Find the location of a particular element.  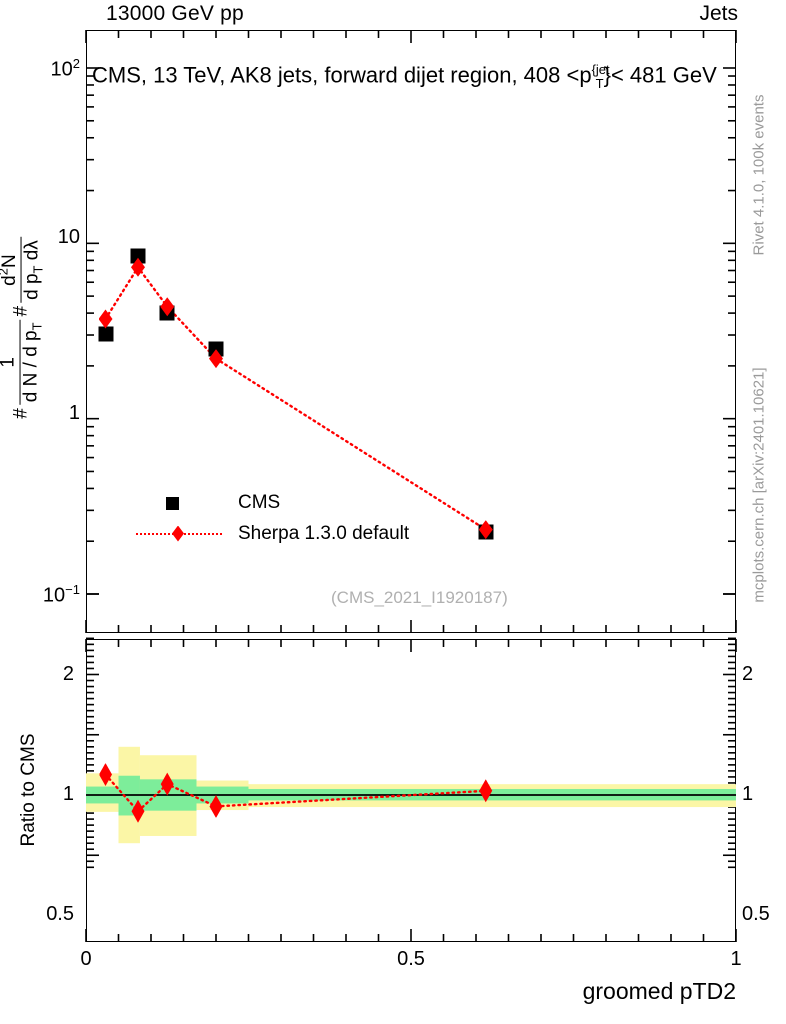

mcplots-reference-annotation: mcplots.cern.ch [arXiv:2401.10621] is located at coordinates (759, 485).